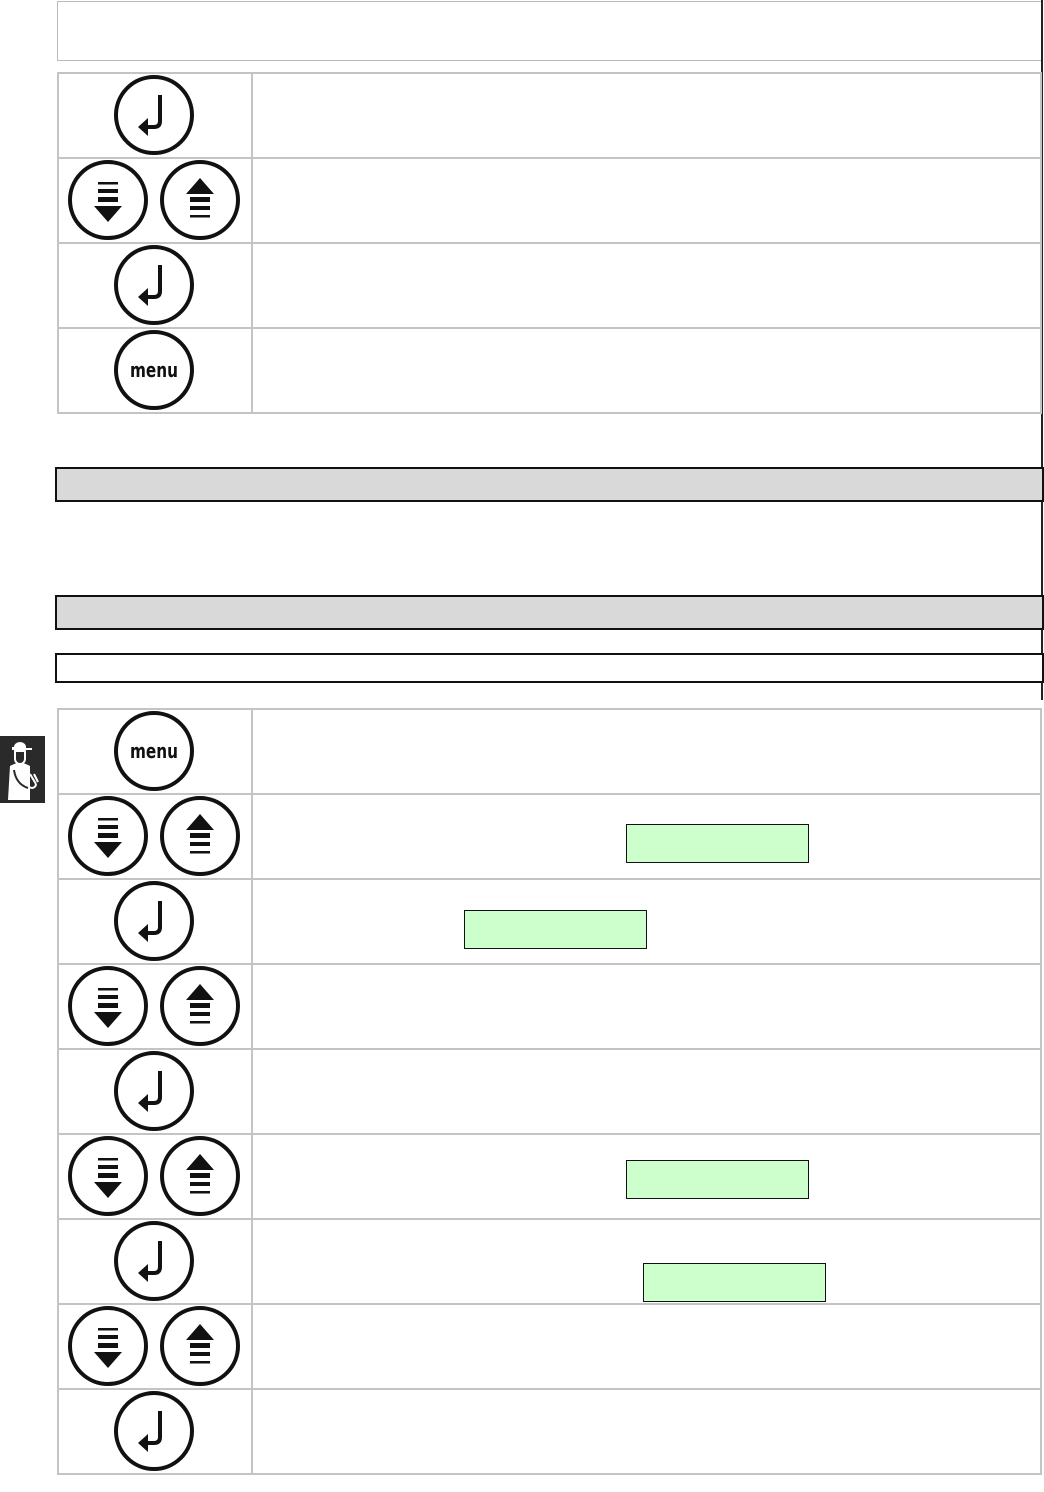 The image size is (1044, 1492). Describe the element at coordinates (549, 31) in the screenshot. I see `note-box` at that location.